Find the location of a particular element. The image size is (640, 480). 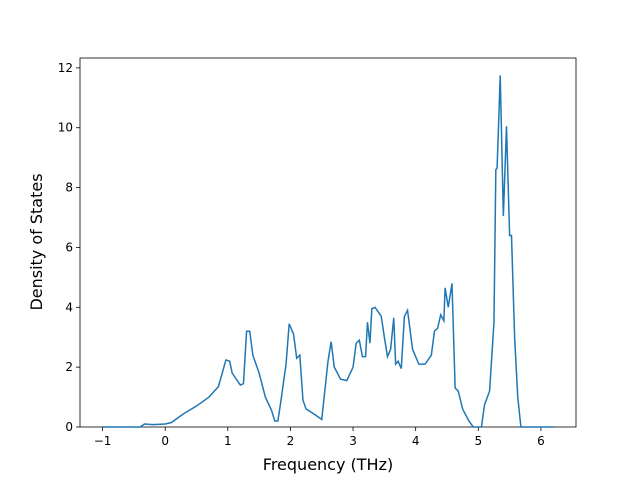

y-tick-label: 12 is located at coordinates (65, 68).